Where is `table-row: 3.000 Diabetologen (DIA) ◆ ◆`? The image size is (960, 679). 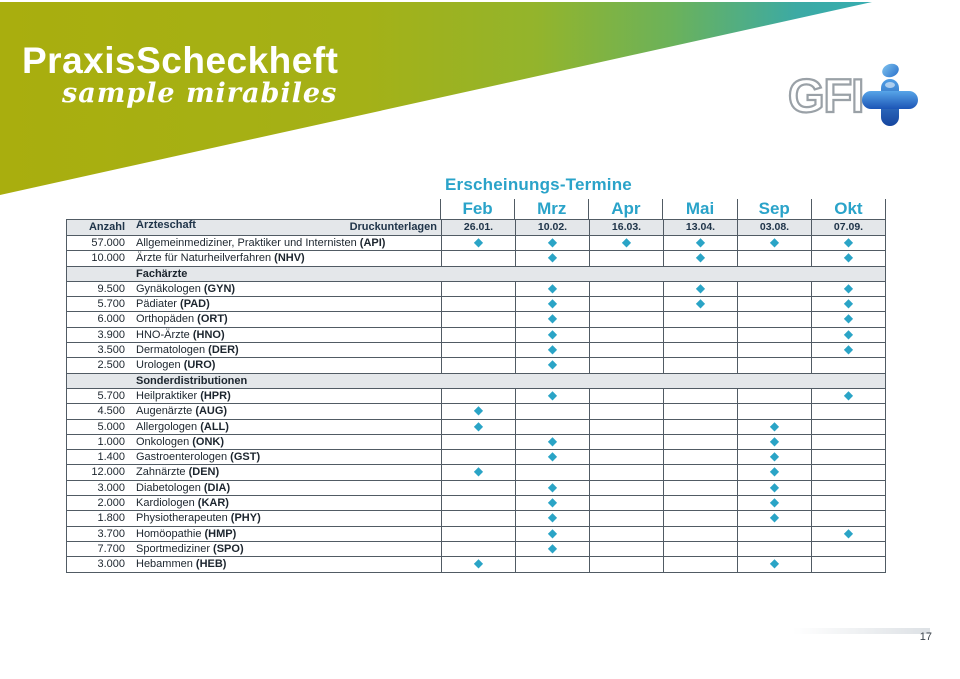 table-row: 3.000 Diabetologen (DIA) ◆ ◆ is located at coordinates (476, 488).